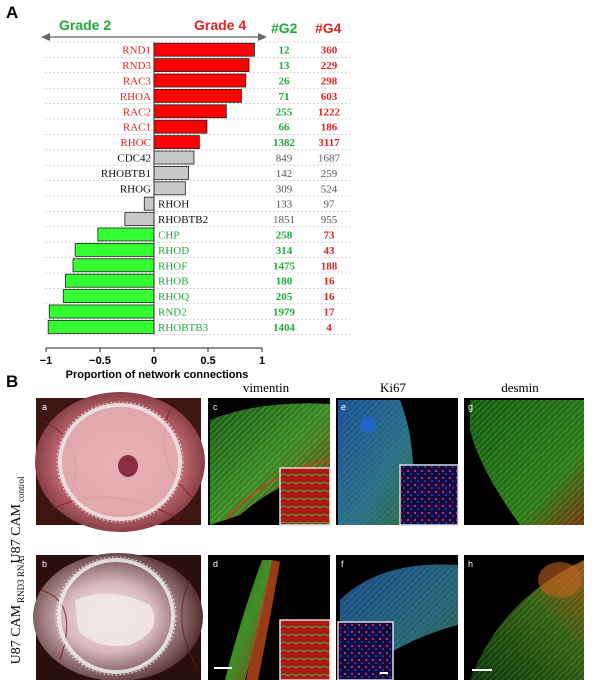  I want to click on g2-count: 309, so click(284, 189).